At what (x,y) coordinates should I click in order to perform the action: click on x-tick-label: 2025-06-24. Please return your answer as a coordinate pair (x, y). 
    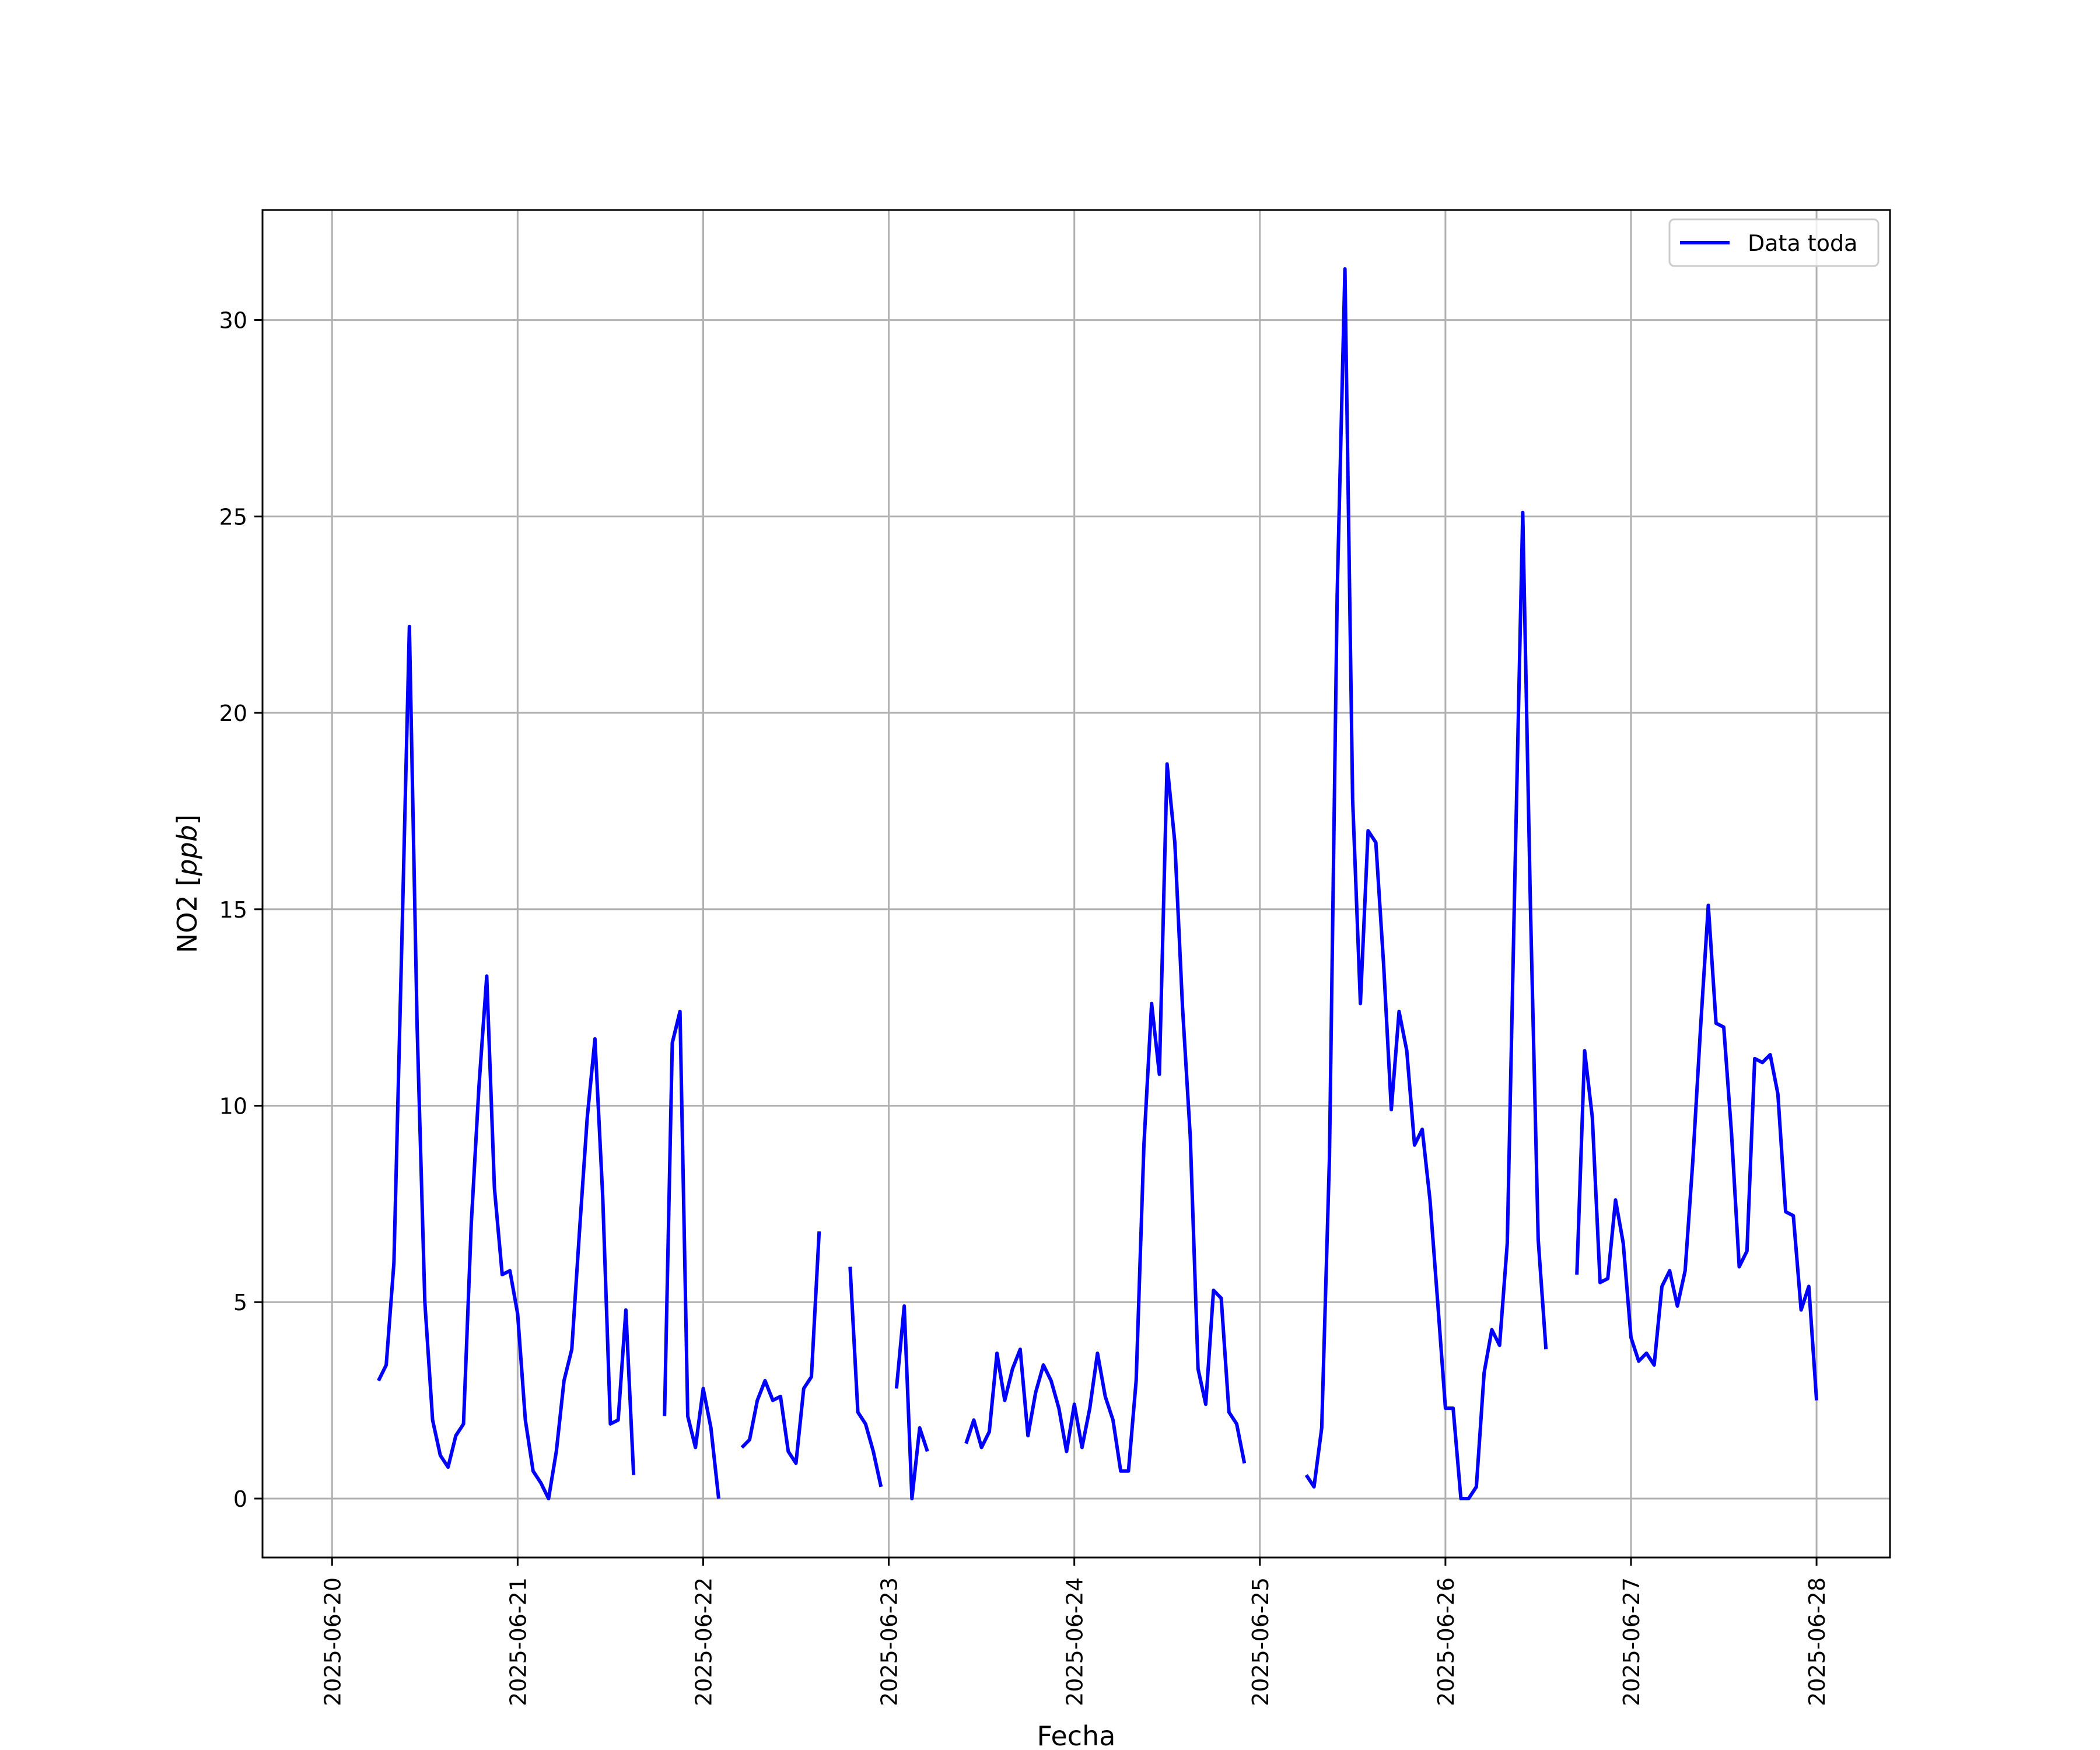
    Looking at the image, I should click on (1075, 1641).